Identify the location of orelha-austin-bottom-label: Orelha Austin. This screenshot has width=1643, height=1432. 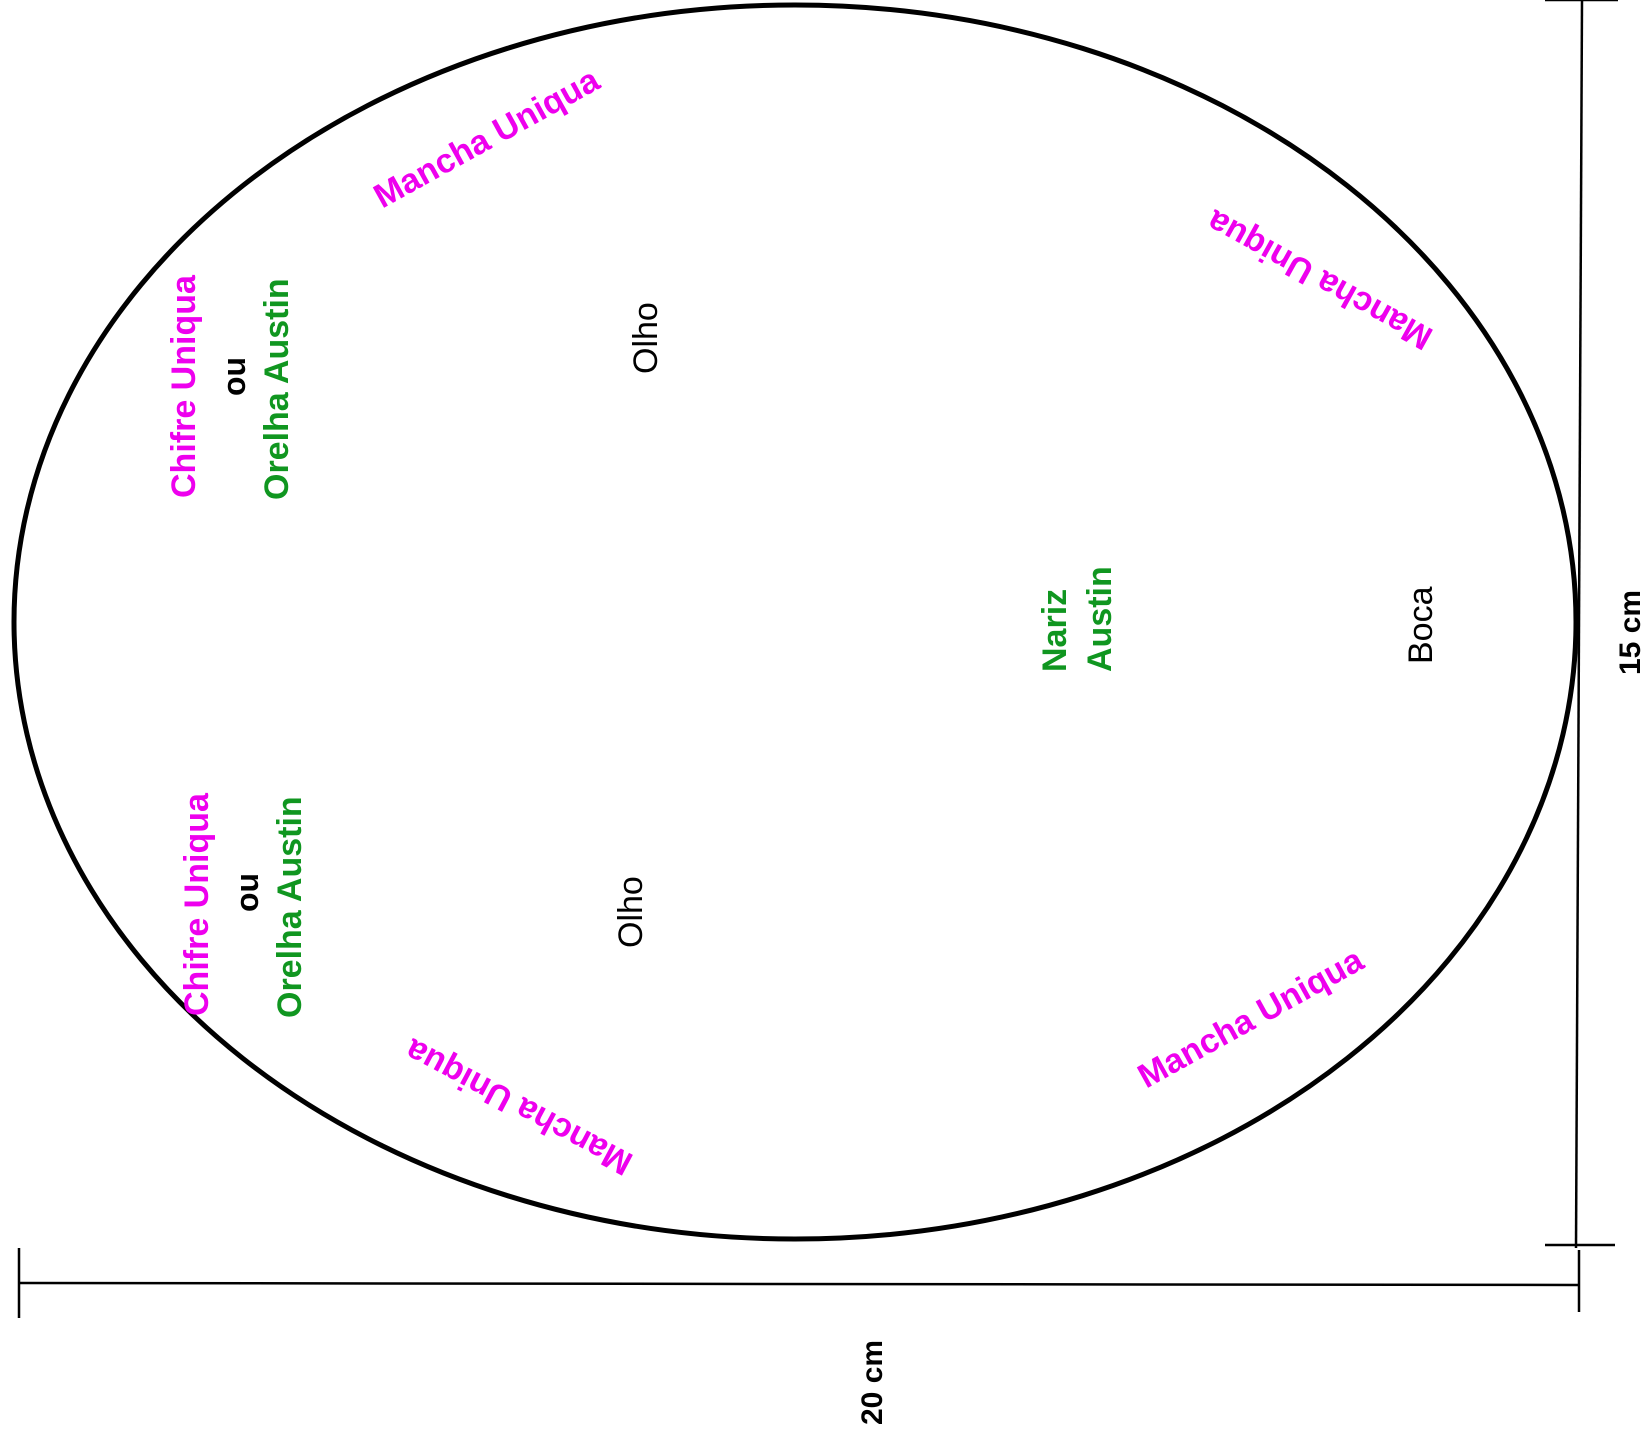
(290, 907).